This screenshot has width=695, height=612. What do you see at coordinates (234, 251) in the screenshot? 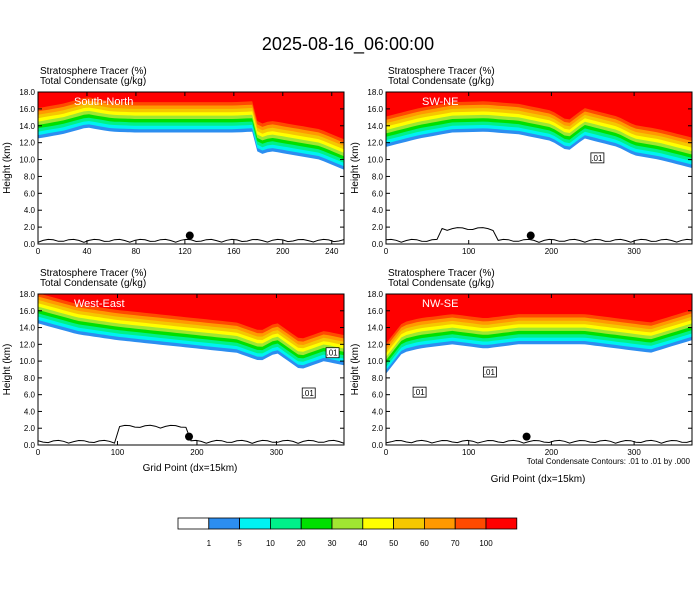
I see `x-tick-label: 160` at bounding box center [234, 251].